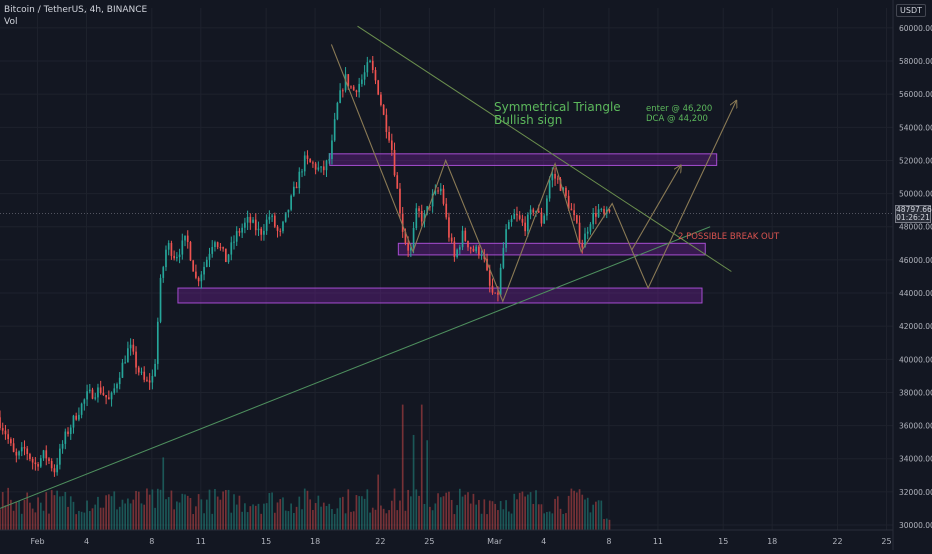  What do you see at coordinates (11, 22) in the screenshot?
I see `volume-indicator-label: Vol` at bounding box center [11, 22].